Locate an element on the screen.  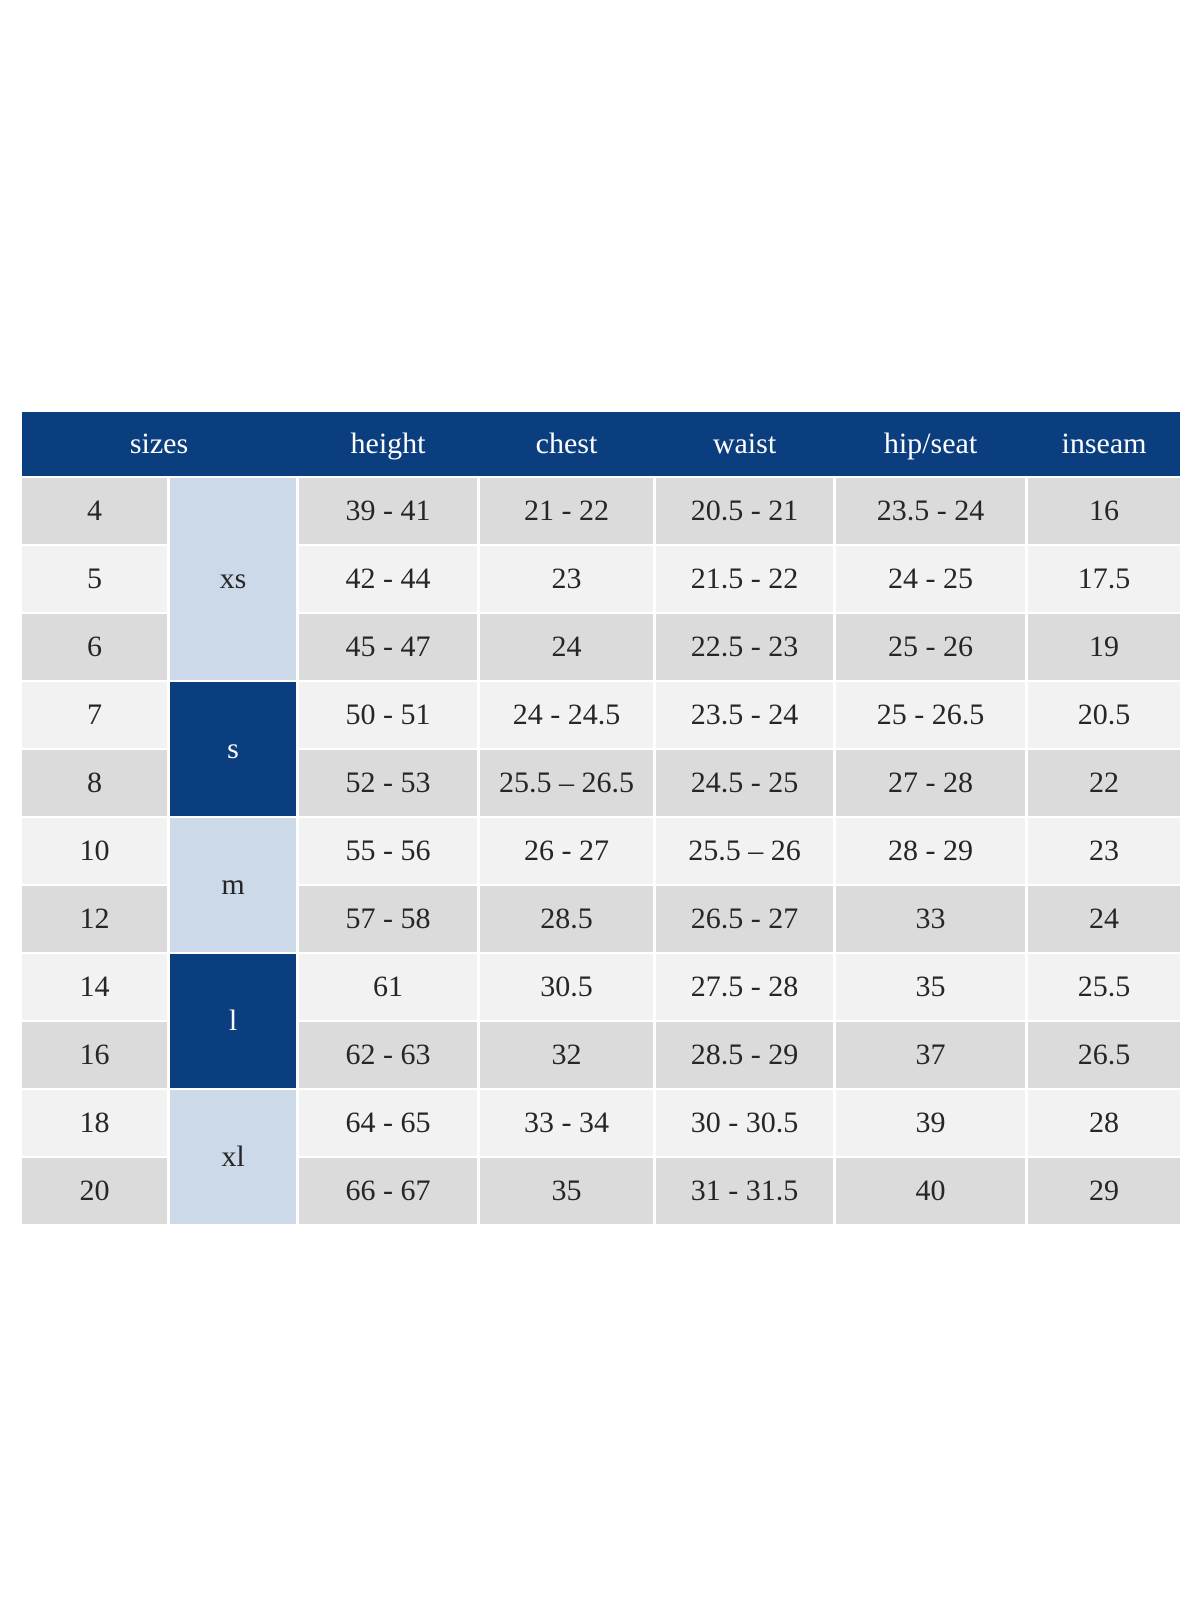
cell-hip-seat: 28 - 29 is located at coordinates (930, 851).